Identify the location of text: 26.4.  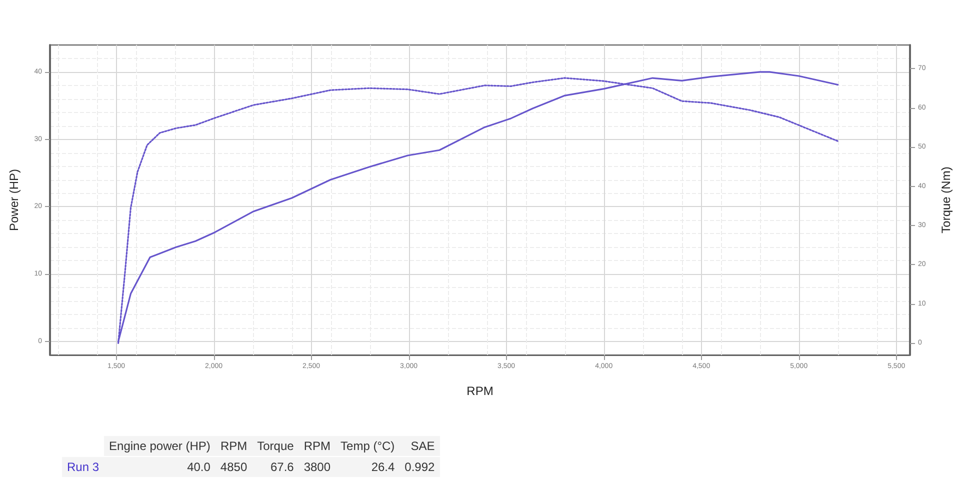
(368, 467).